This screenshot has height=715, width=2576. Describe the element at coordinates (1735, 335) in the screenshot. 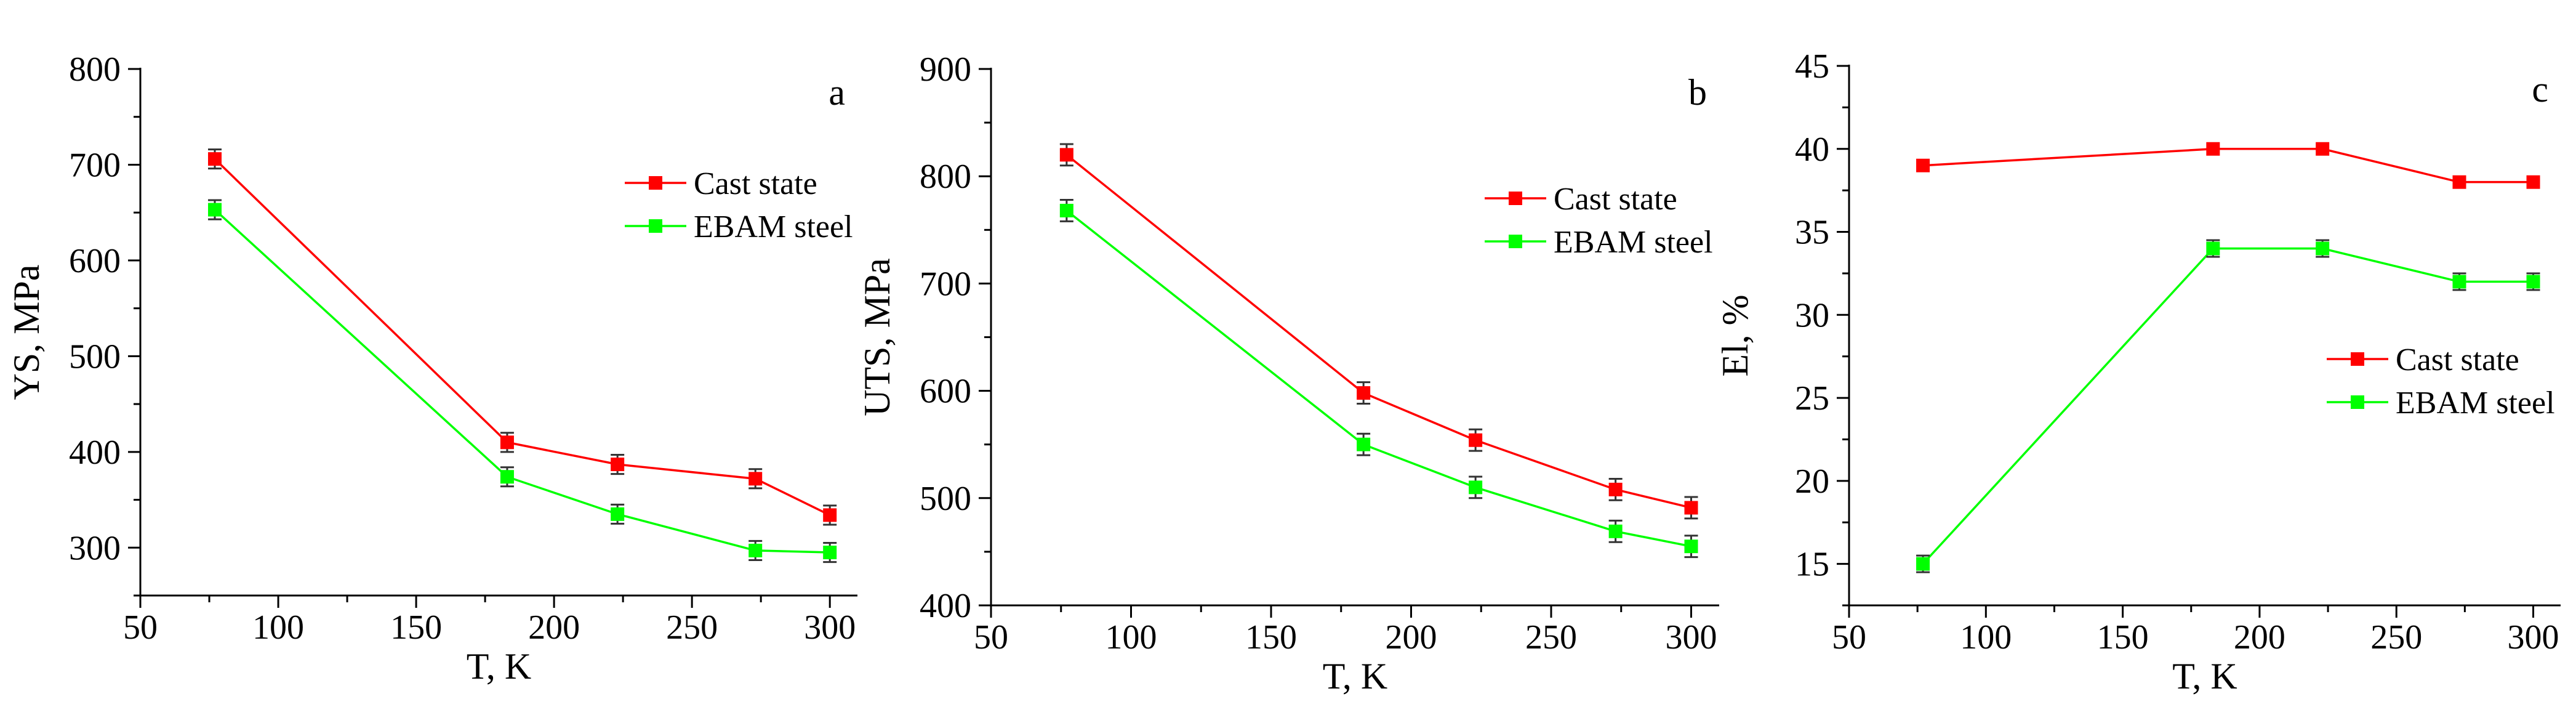

I see `y-axis-title: El, %` at that location.